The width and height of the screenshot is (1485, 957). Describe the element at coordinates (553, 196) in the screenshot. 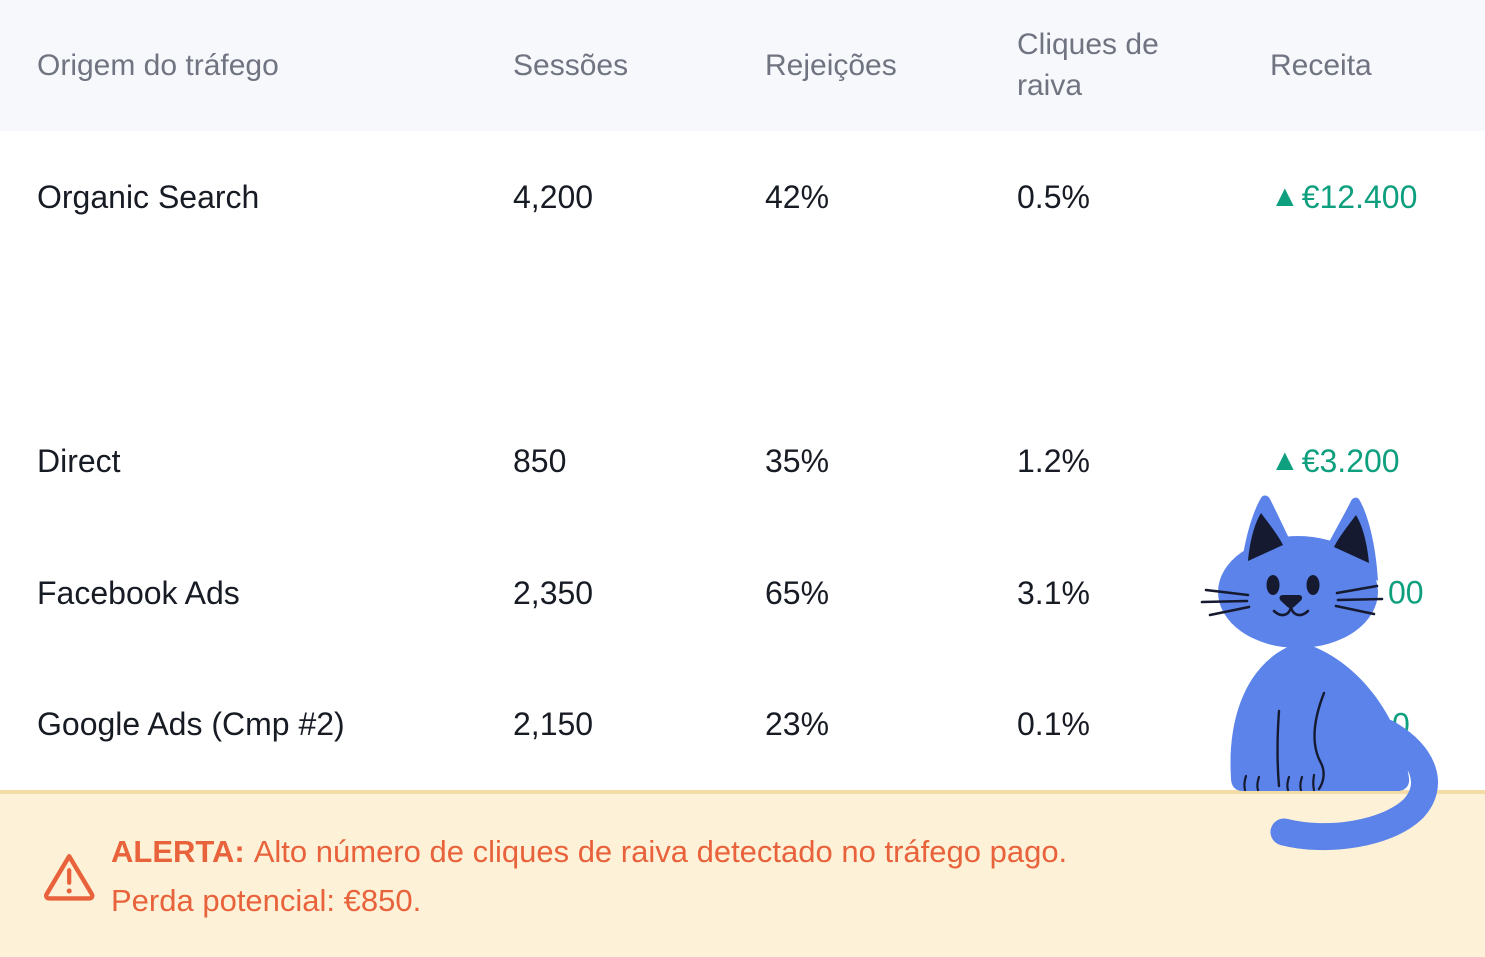

I see `cell-sessions: 4,200` at that location.